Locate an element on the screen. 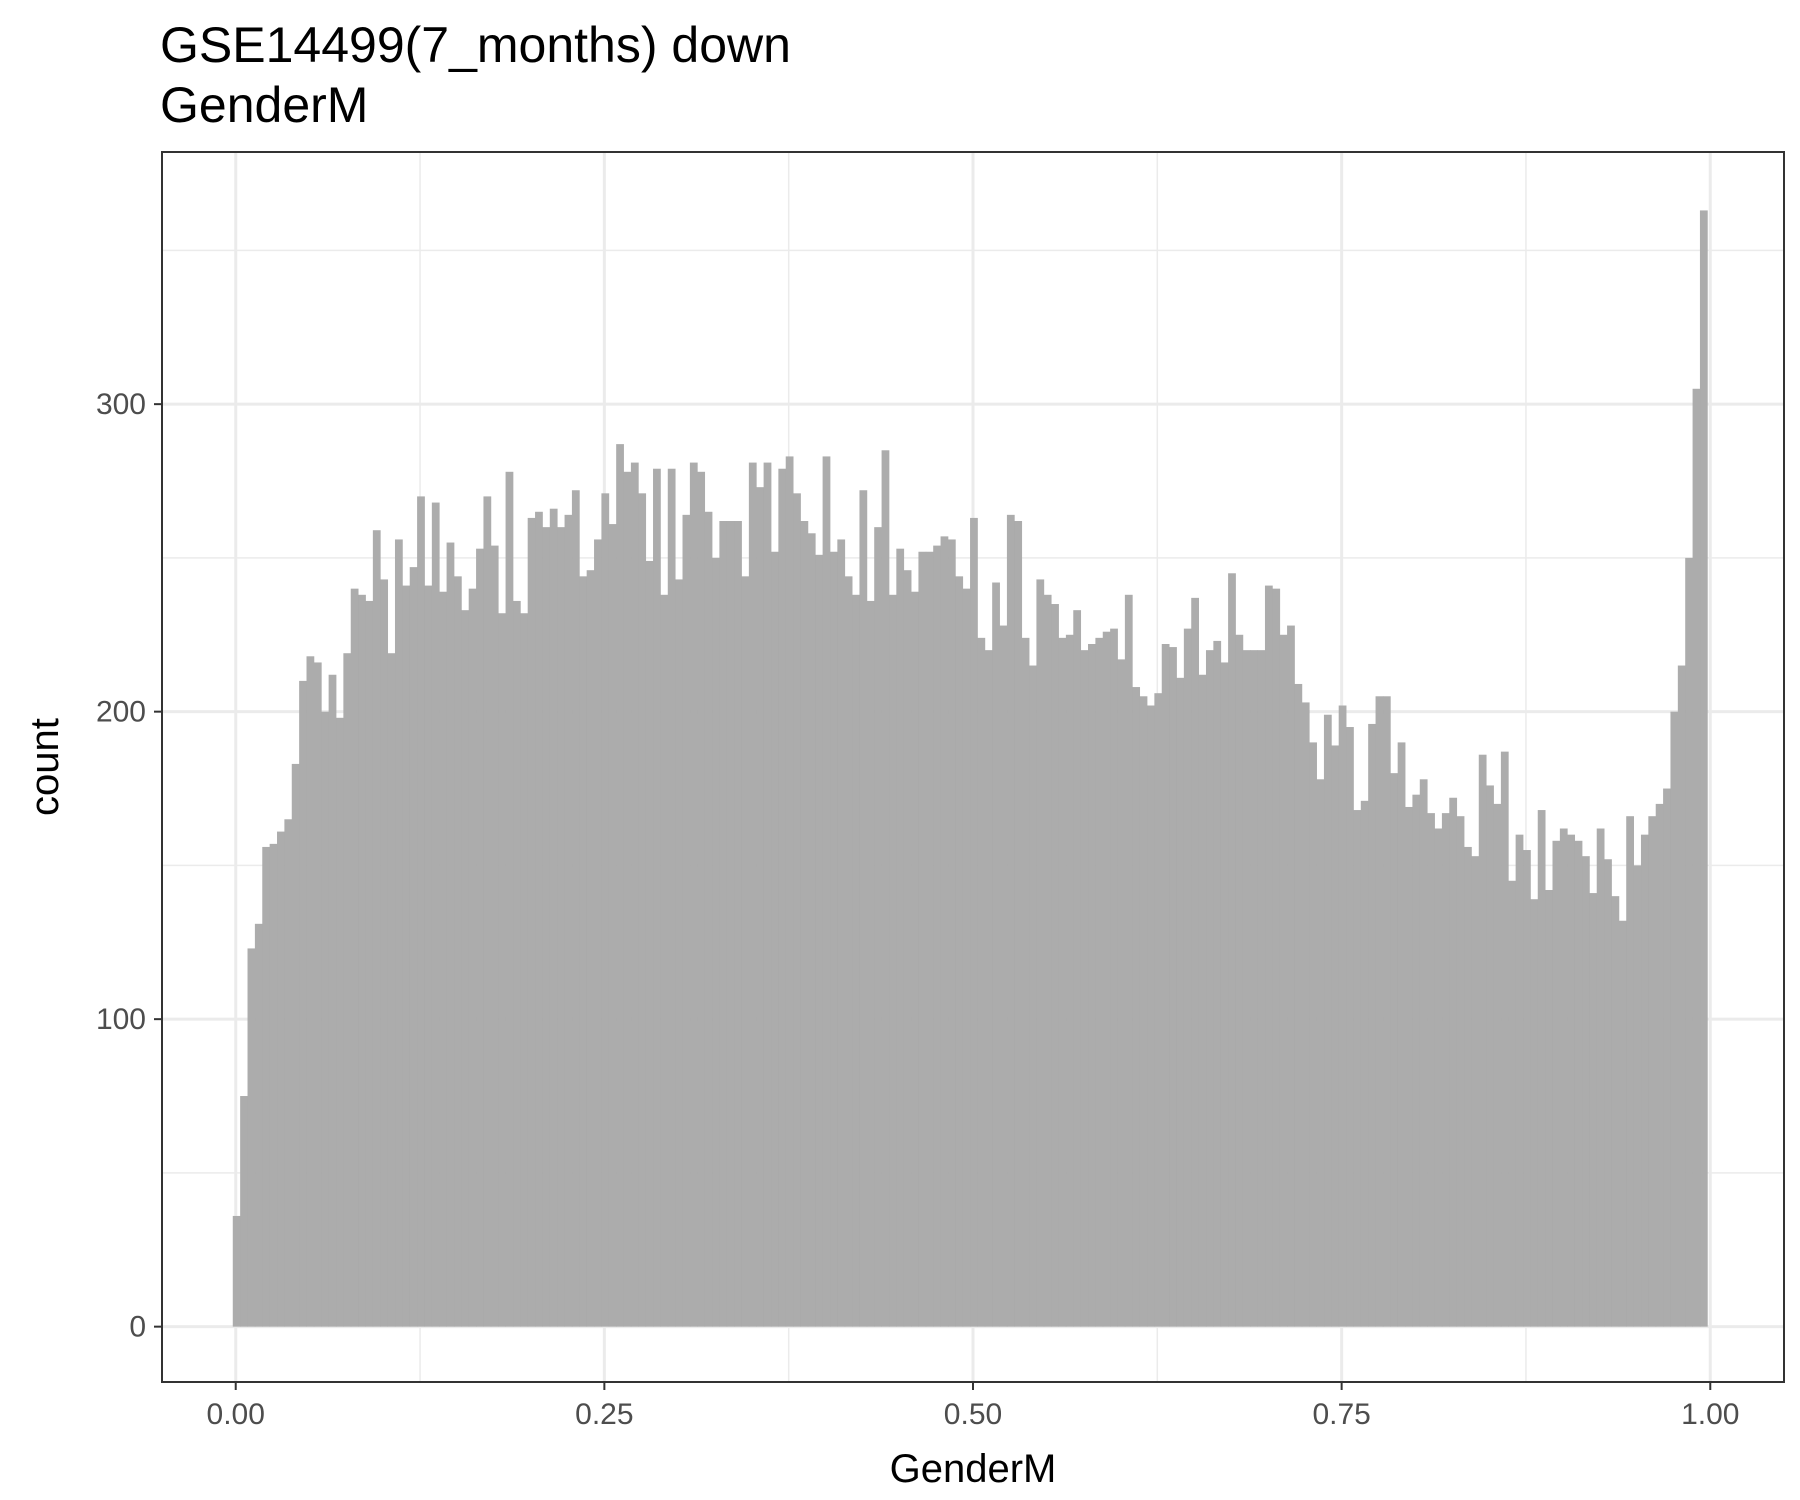 This screenshot has width=1800, height=1500. x-tick-label: 0.75 is located at coordinates (1341, 1414).